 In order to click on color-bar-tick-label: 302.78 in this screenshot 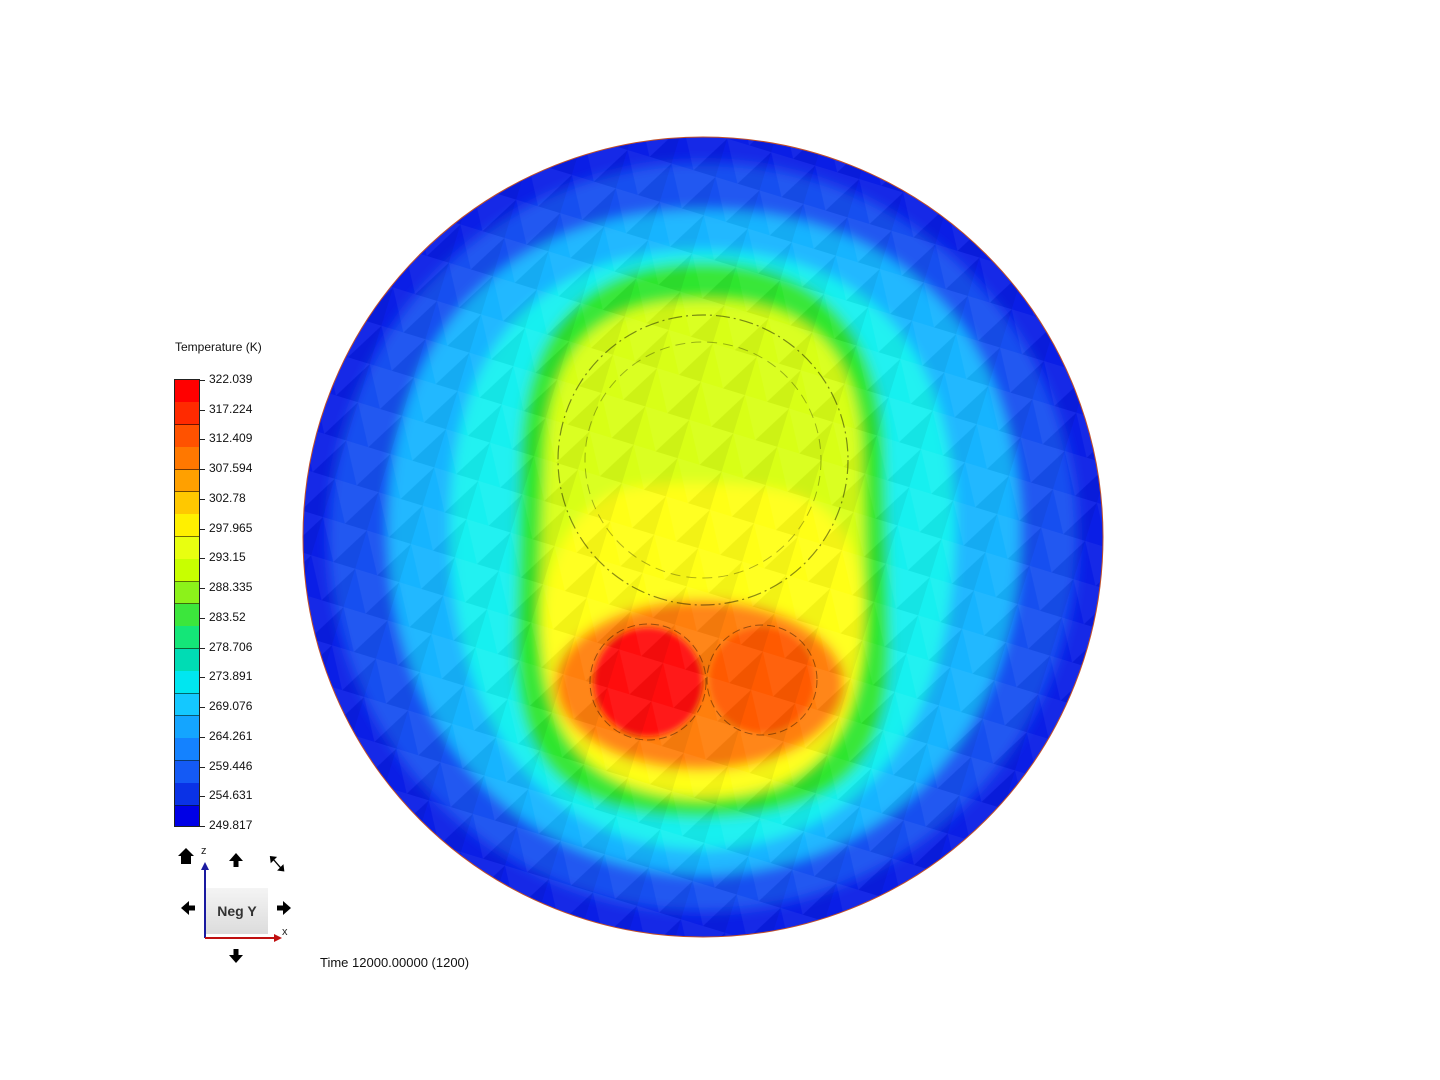, I will do `click(227, 497)`.